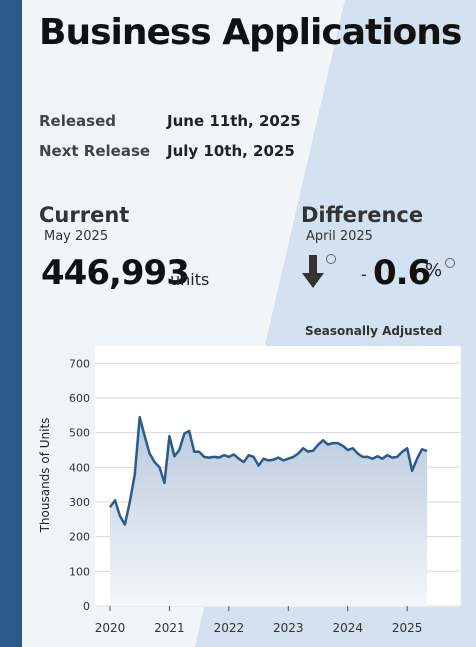 This screenshot has width=476, height=647. I want to click on x-tick-label: 2022, so click(229, 628).